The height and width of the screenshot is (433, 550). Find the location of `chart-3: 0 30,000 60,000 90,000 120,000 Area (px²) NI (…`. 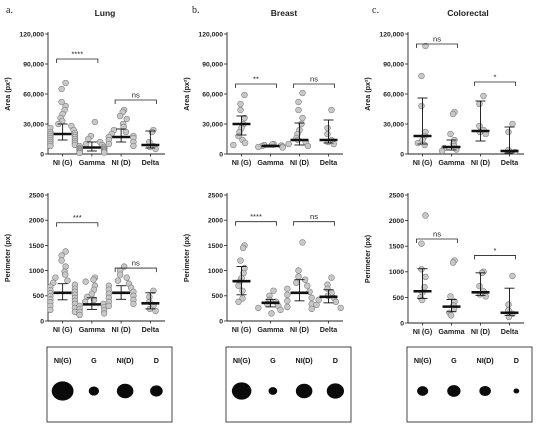

chart-3: 0 30,000 60,000 90,000 120,000 Area (px²) NI (… is located at coordinates (262, 99).